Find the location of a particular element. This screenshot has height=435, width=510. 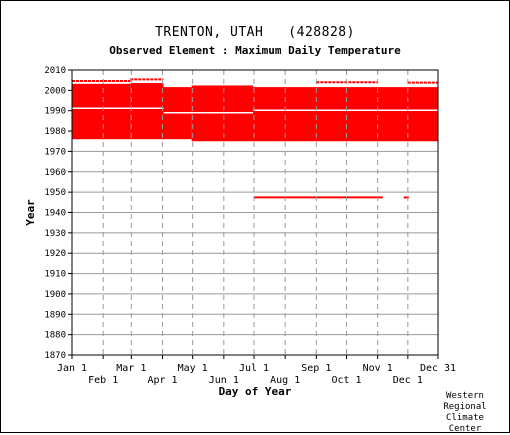

x-tick-label-121: May 1 is located at coordinates (193, 368).